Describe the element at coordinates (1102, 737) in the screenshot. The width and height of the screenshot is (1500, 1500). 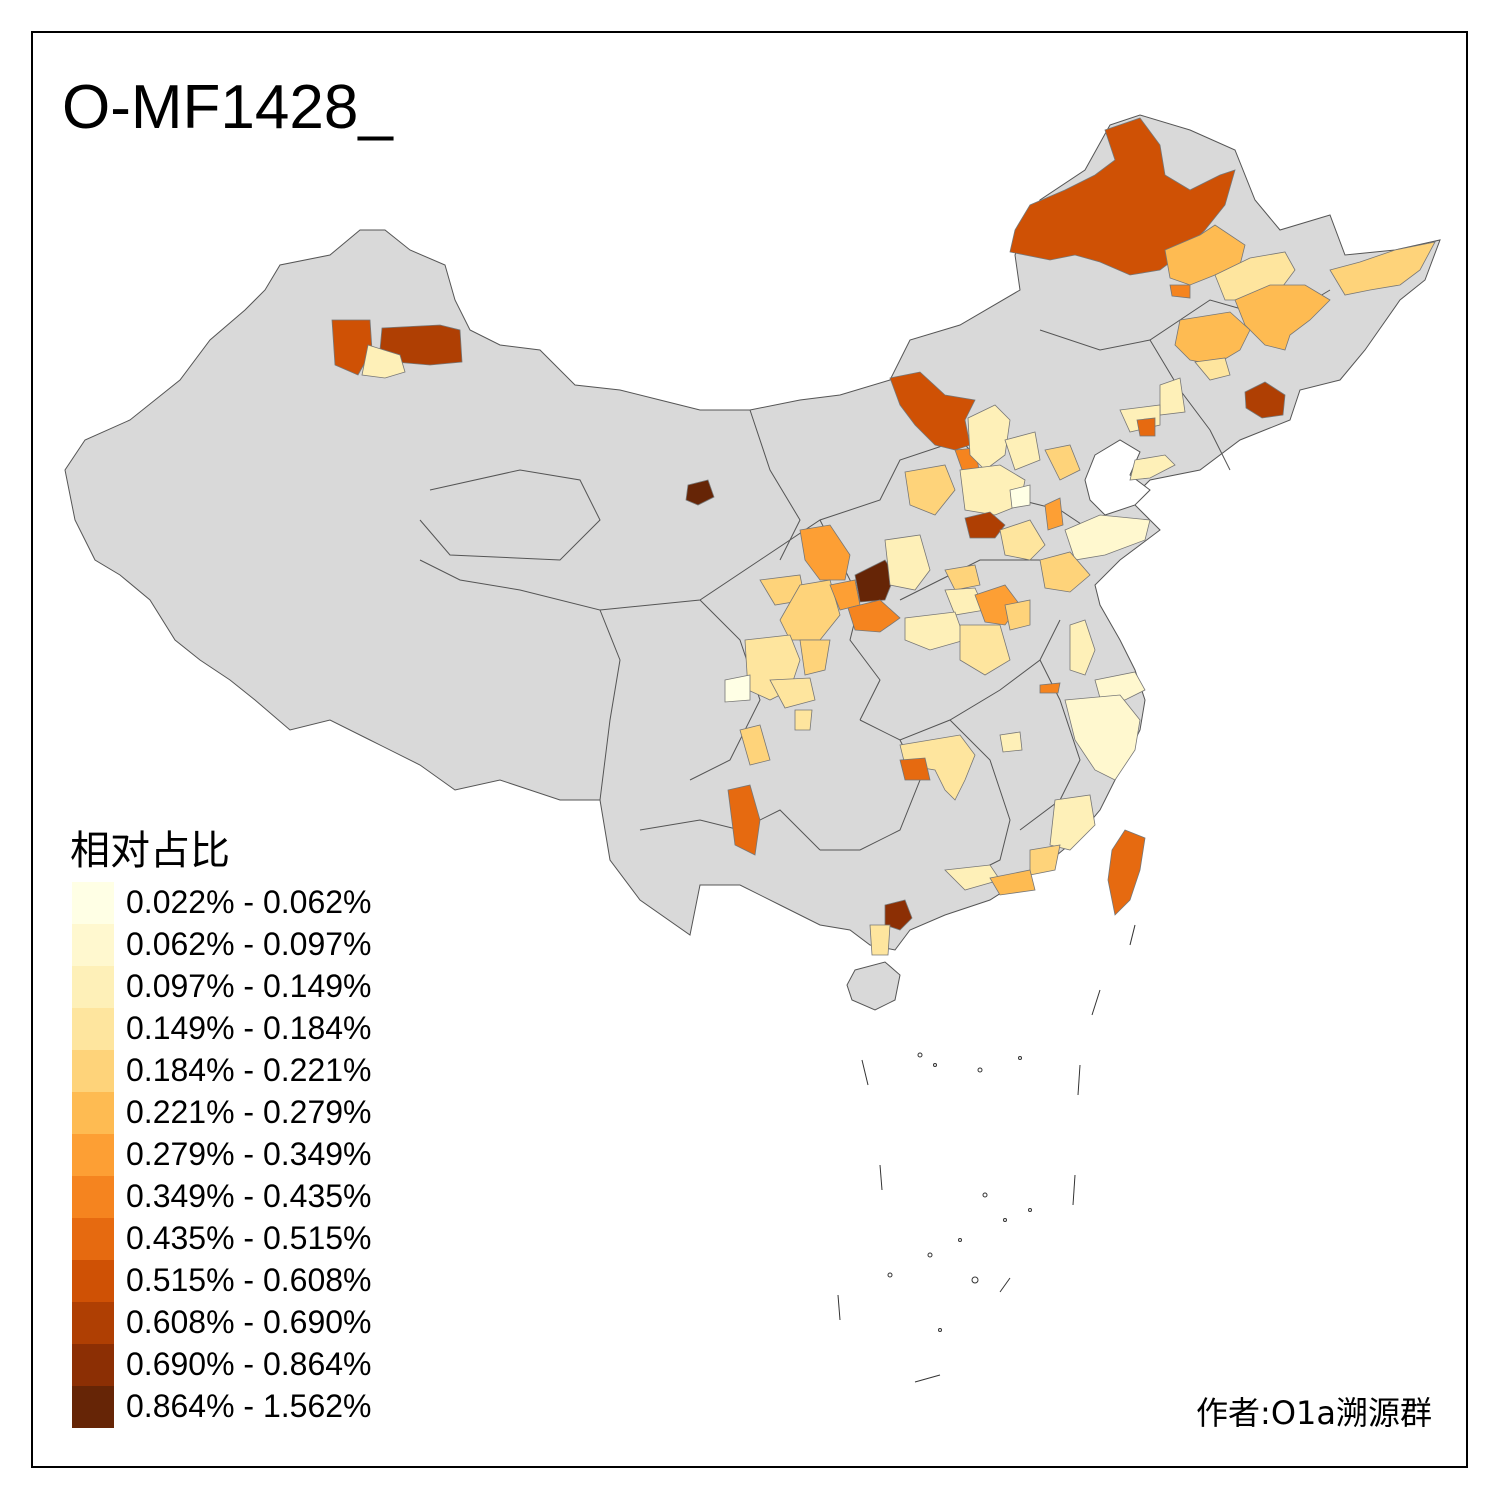
I see `region-zhejiang` at that location.